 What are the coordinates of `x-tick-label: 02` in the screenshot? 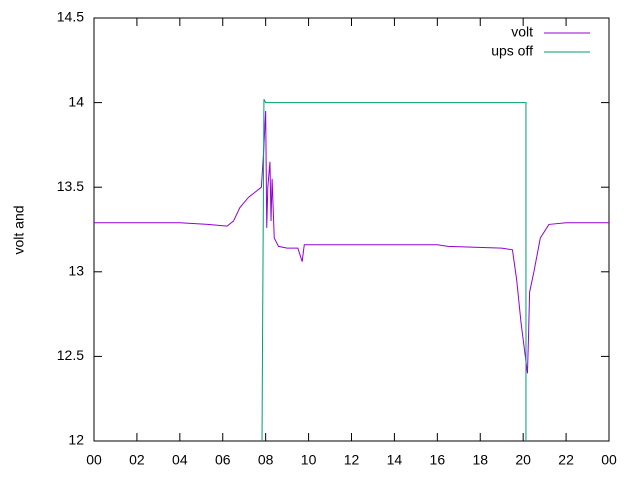 It's located at (137, 460).